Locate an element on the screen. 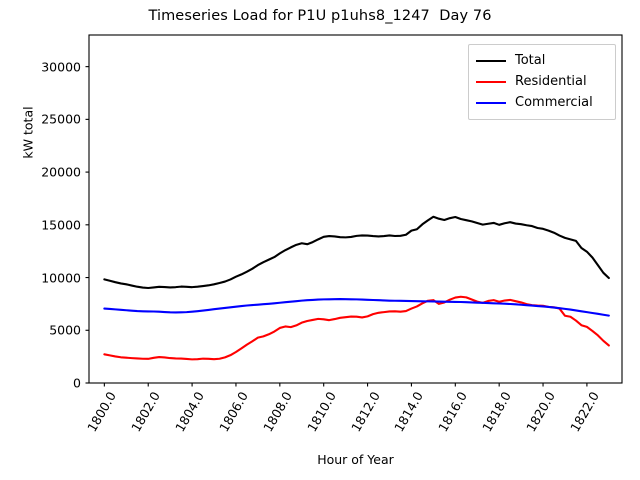  y-tick-label: 15000 is located at coordinates (61, 225).